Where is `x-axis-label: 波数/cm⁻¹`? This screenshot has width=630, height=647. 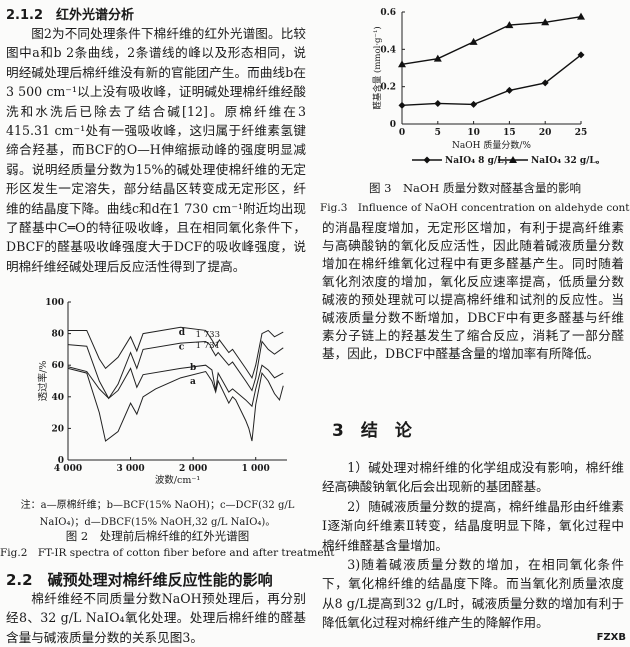
x-axis-label: 波数/cm⁻¹ is located at coordinates (178, 479).